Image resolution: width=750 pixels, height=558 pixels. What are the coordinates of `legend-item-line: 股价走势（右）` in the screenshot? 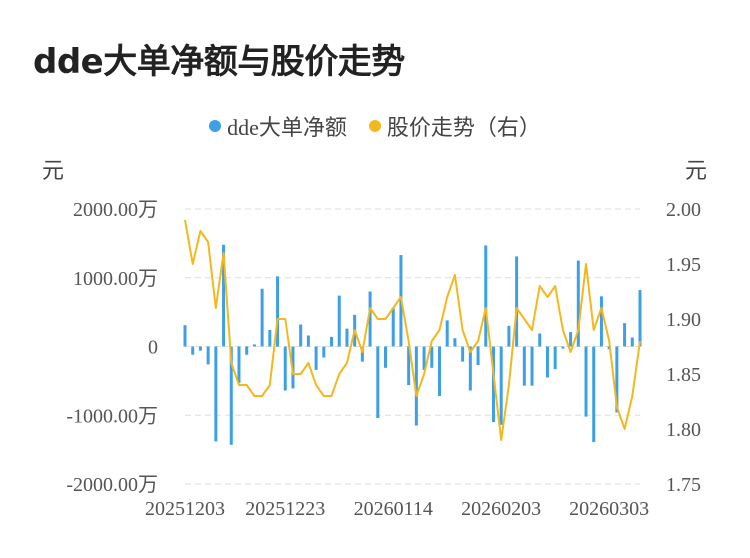 It's located at (454, 126).